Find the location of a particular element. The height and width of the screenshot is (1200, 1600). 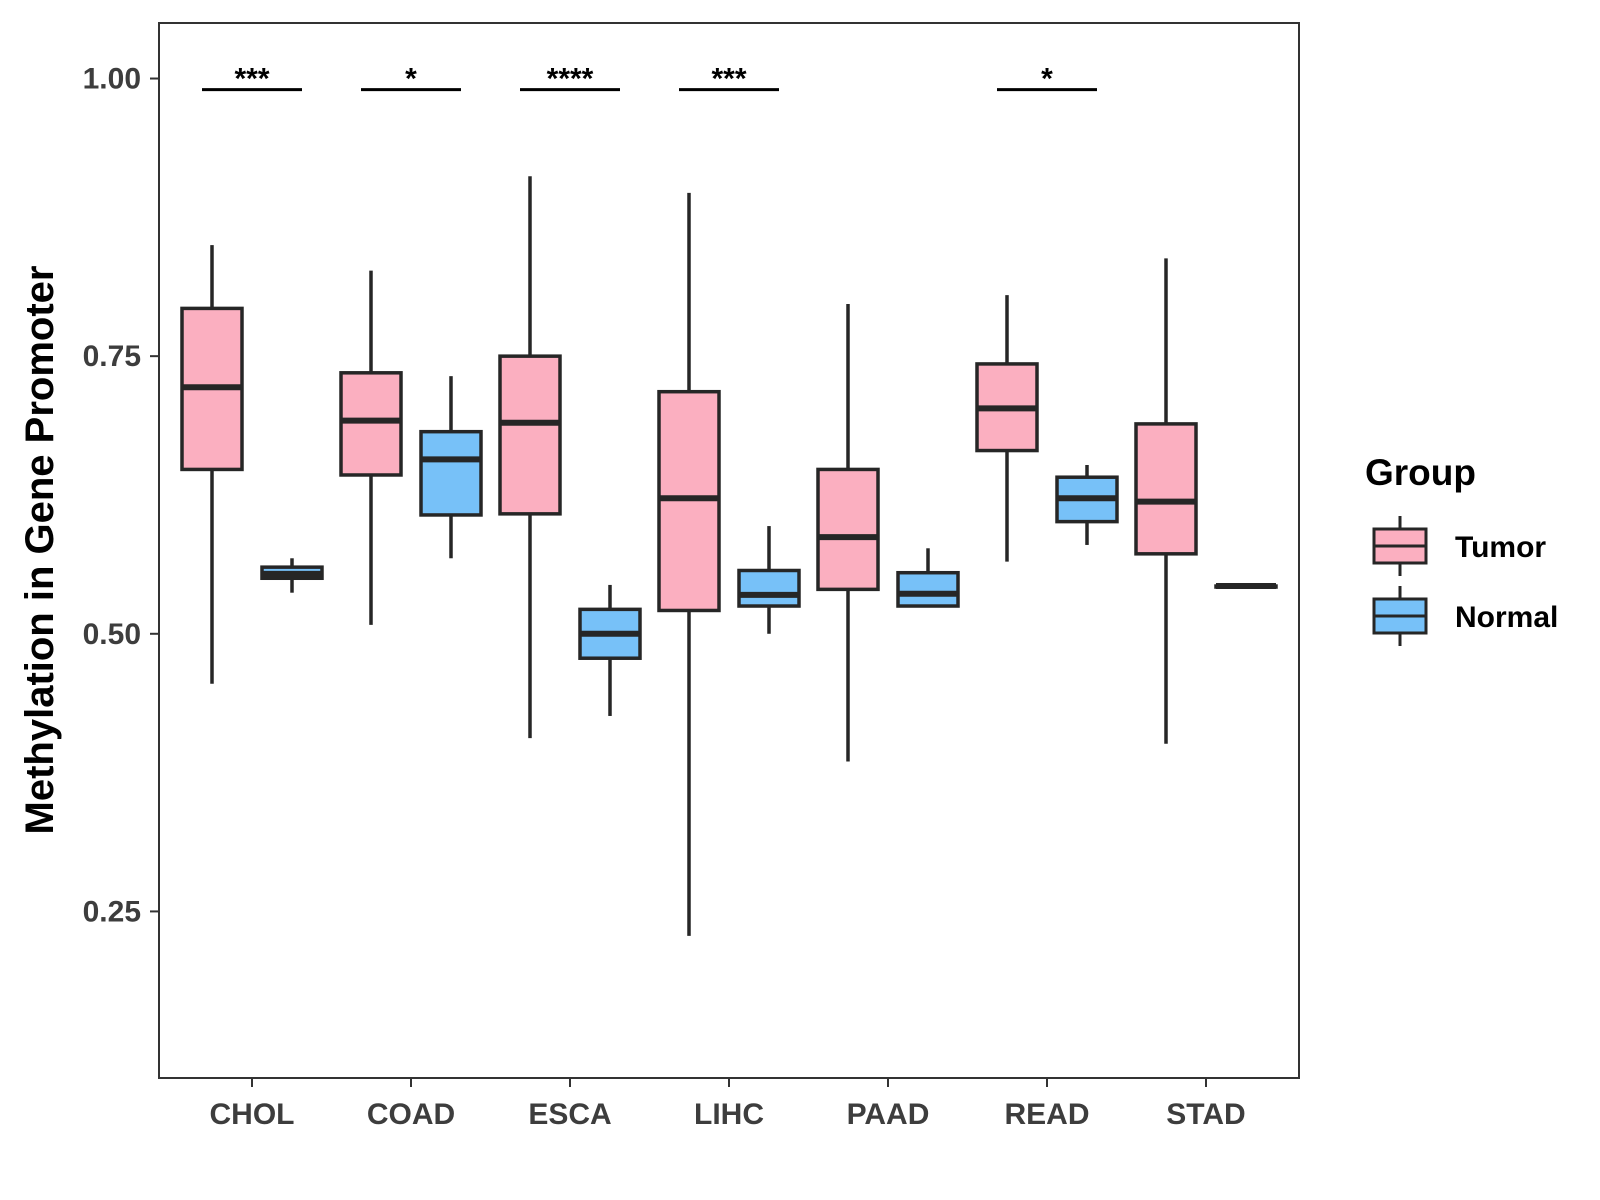

legend-label: Tumor is located at coordinates (1500, 547).